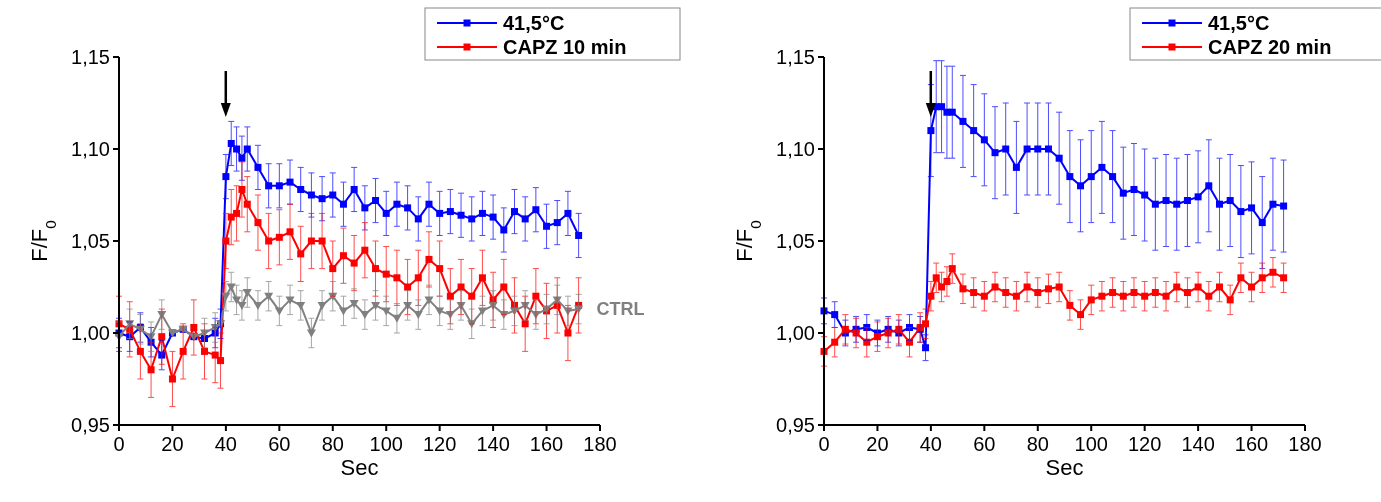 The image size is (1381, 502). What do you see at coordinates (620, 309) in the screenshot?
I see `annotation: CTRL` at bounding box center [620, 309].